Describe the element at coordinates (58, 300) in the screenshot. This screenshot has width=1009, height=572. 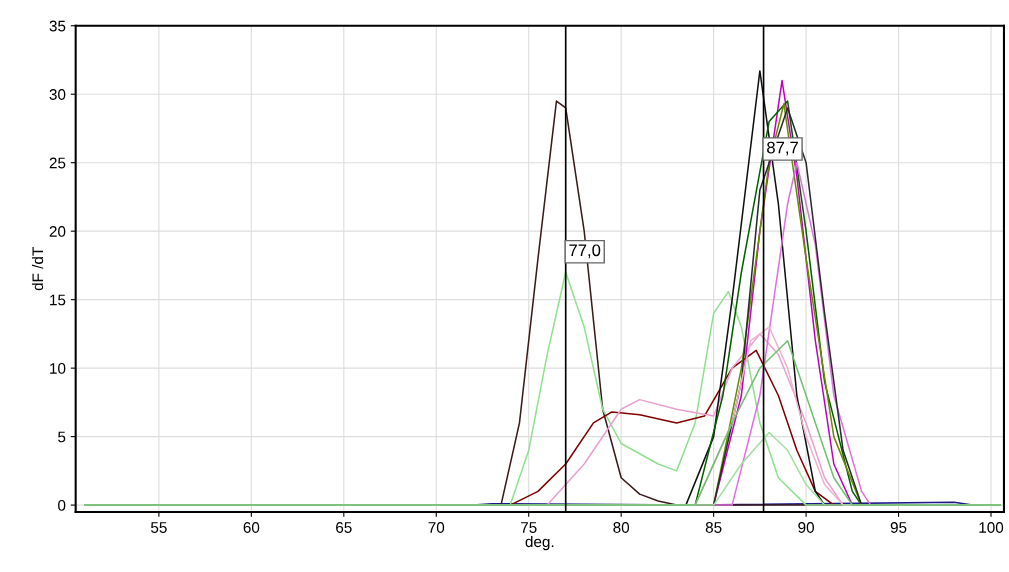
I see `y-tick-label: 15` at that location.